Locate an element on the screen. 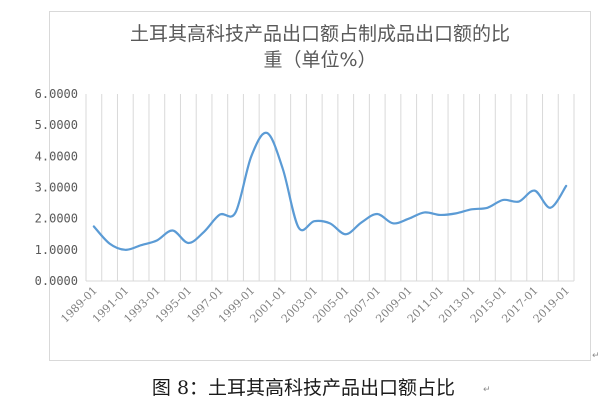 This screenshot has width=607, height=416. figure-caption: 图 8：土耳其高科技产品出口额占比 is located at coordinates (303, 388).